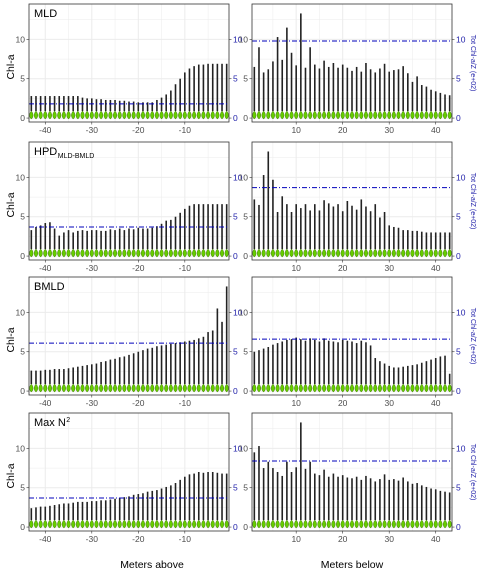 This screenshot has width=500, height=575. What do you see at coordinates (22, 118) in the screenshot?
I see `y-tick-label: 0` at bounding box center [22, 118].